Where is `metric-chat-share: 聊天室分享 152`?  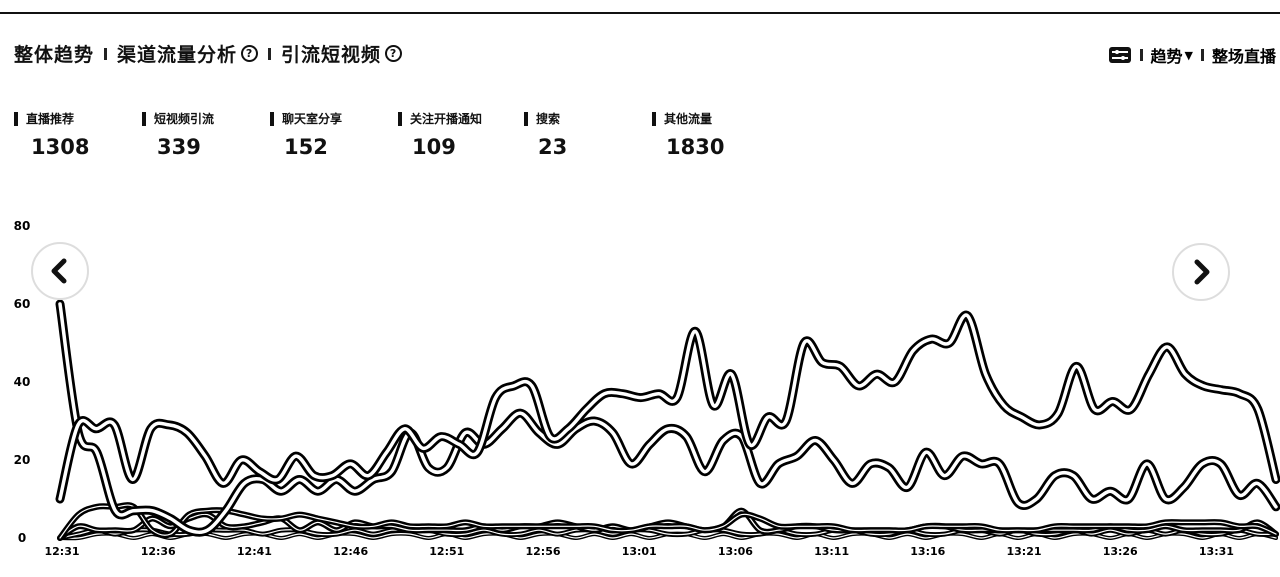
metric-chat-share: 聊天室分享 152 is located at coordinates (306, 134).